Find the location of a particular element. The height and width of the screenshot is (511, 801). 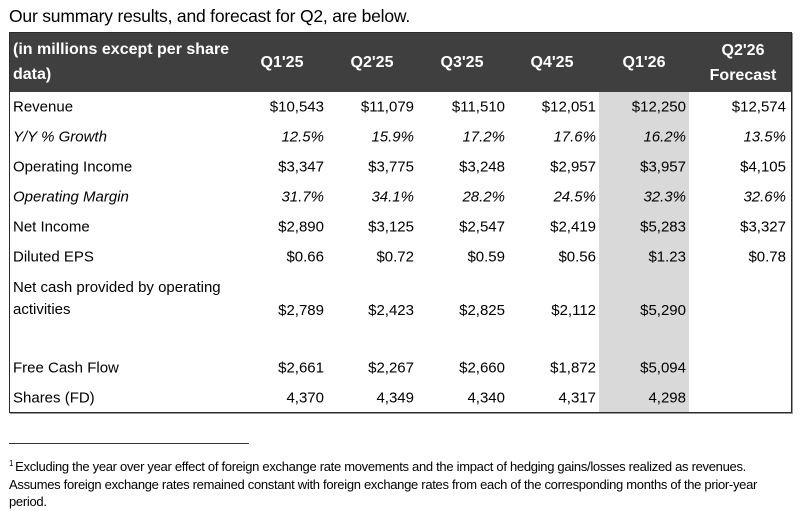

table-row-shares-fd: Shares (FD) 4,370 4,349 4,340 4,317 4,298 is located at coordinates (400, 398).